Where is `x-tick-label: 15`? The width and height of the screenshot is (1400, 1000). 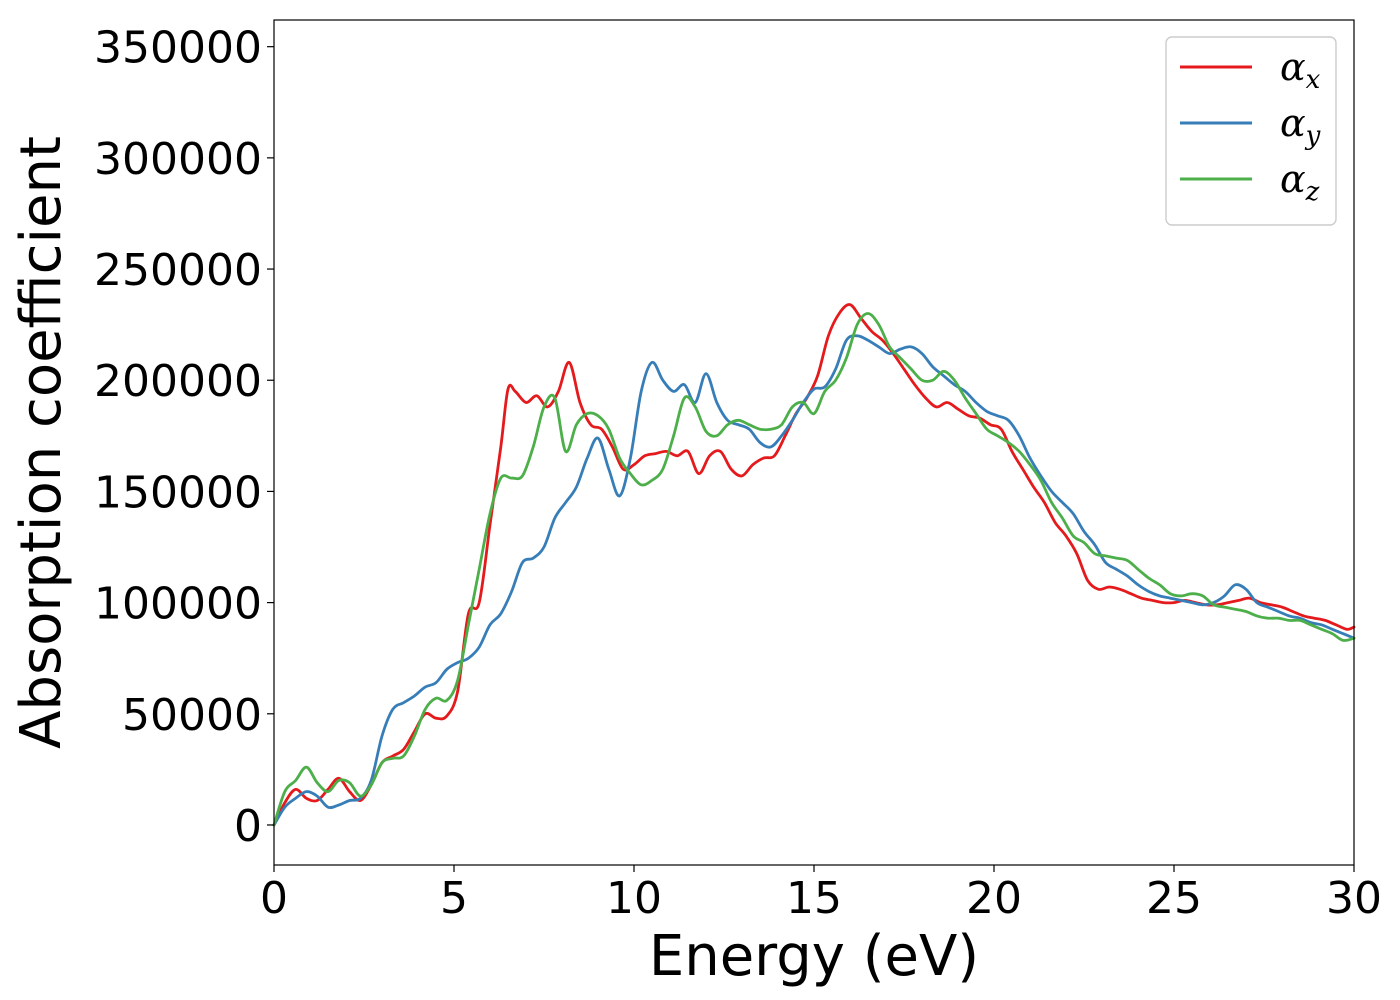 x-tick-label: 15 is located at coordinates (814, 898).